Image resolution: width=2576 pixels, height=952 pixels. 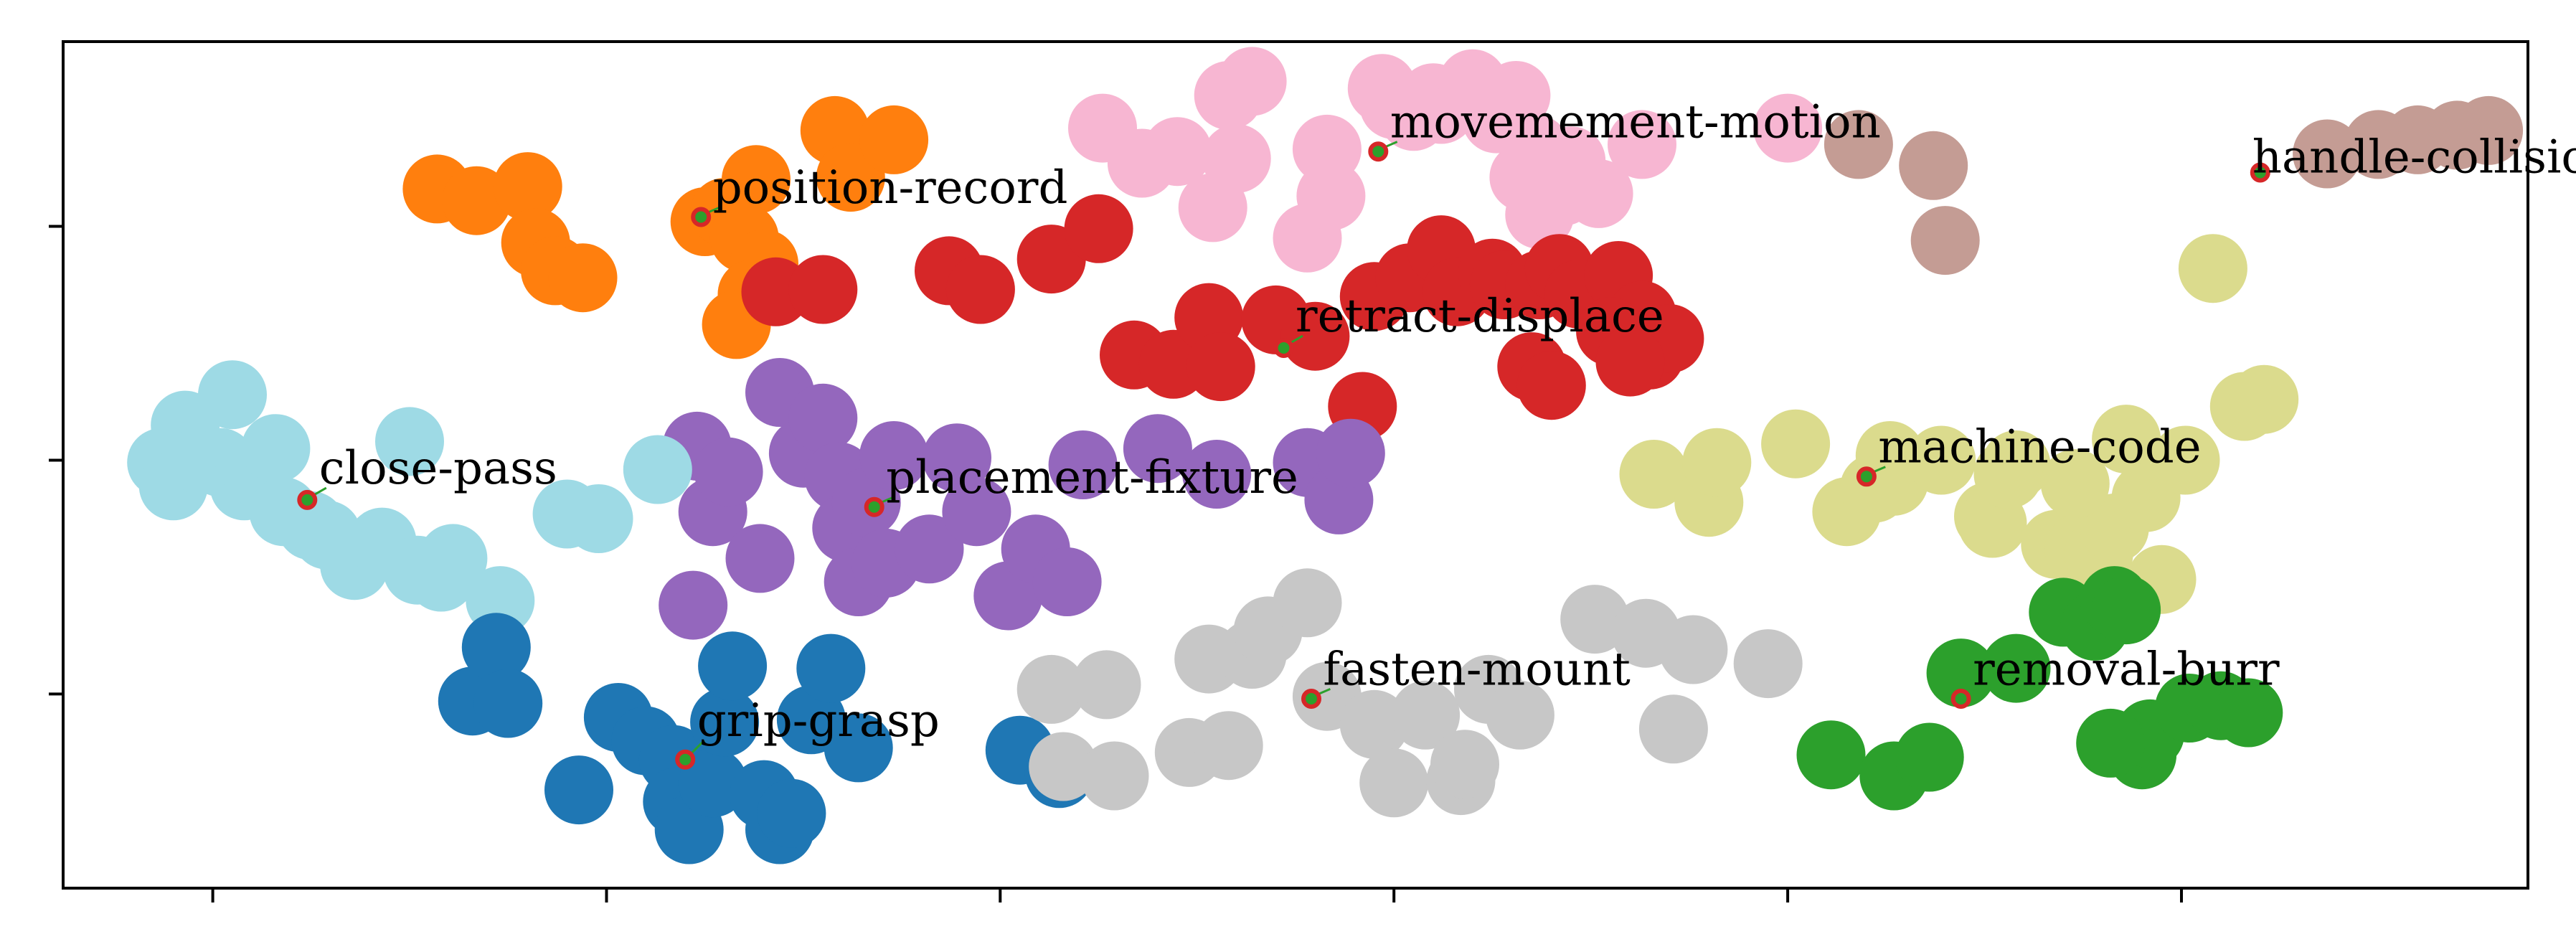 I want to click on annotation-label-5: placement-fixture, so click(x=1092, y=477).